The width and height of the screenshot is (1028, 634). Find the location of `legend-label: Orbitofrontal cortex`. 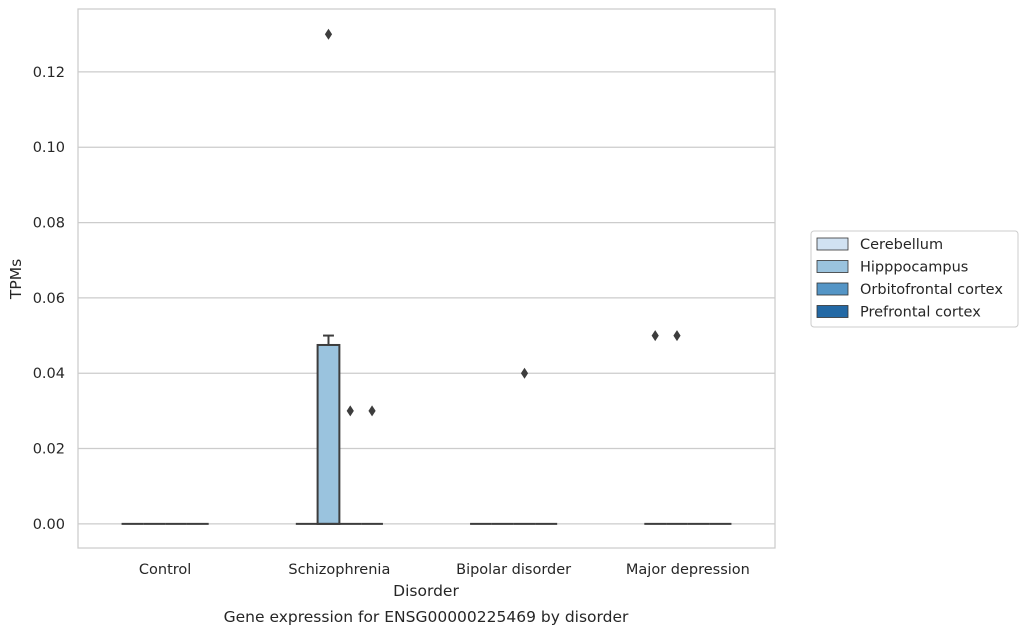

legend-label: Orbitofrontal cortex is located at coordinates (931, 290).